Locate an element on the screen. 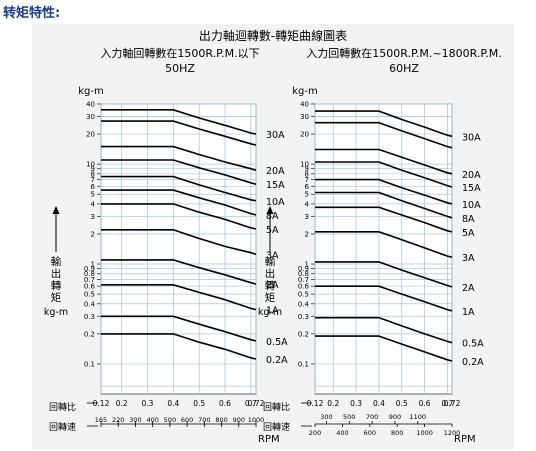  speed-tick-label-lower: 800 is located at coordinates (397, 433).